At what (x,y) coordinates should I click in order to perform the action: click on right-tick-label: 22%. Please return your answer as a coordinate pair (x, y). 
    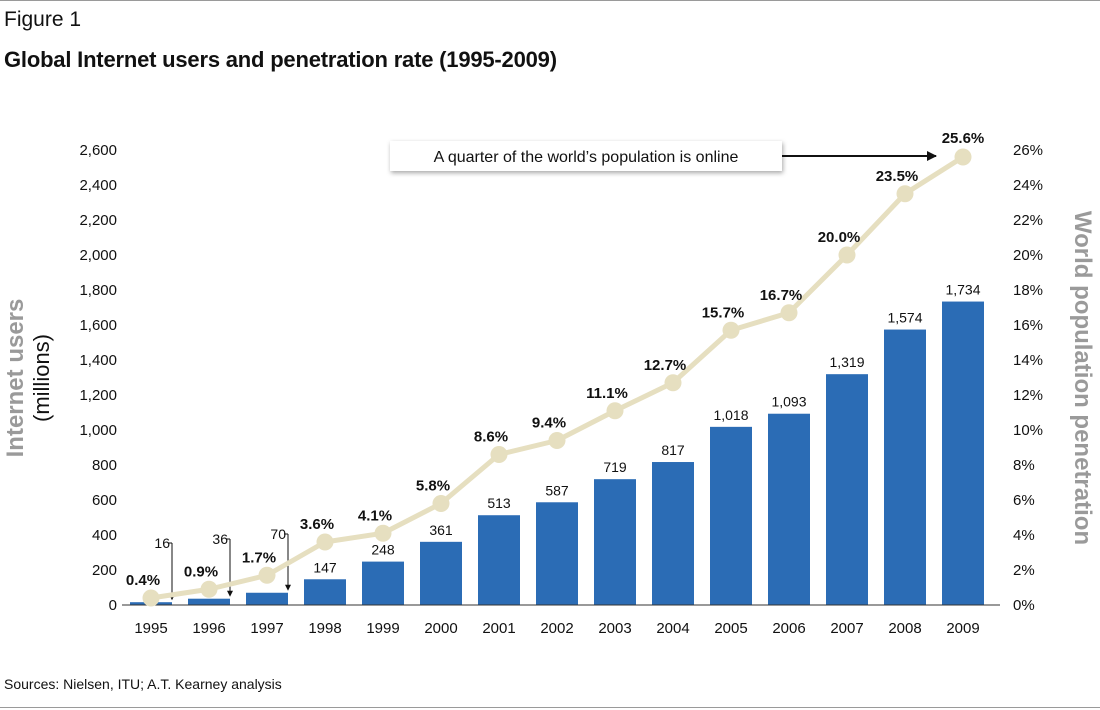
    Looking at the image, I should click on (1028, 220).